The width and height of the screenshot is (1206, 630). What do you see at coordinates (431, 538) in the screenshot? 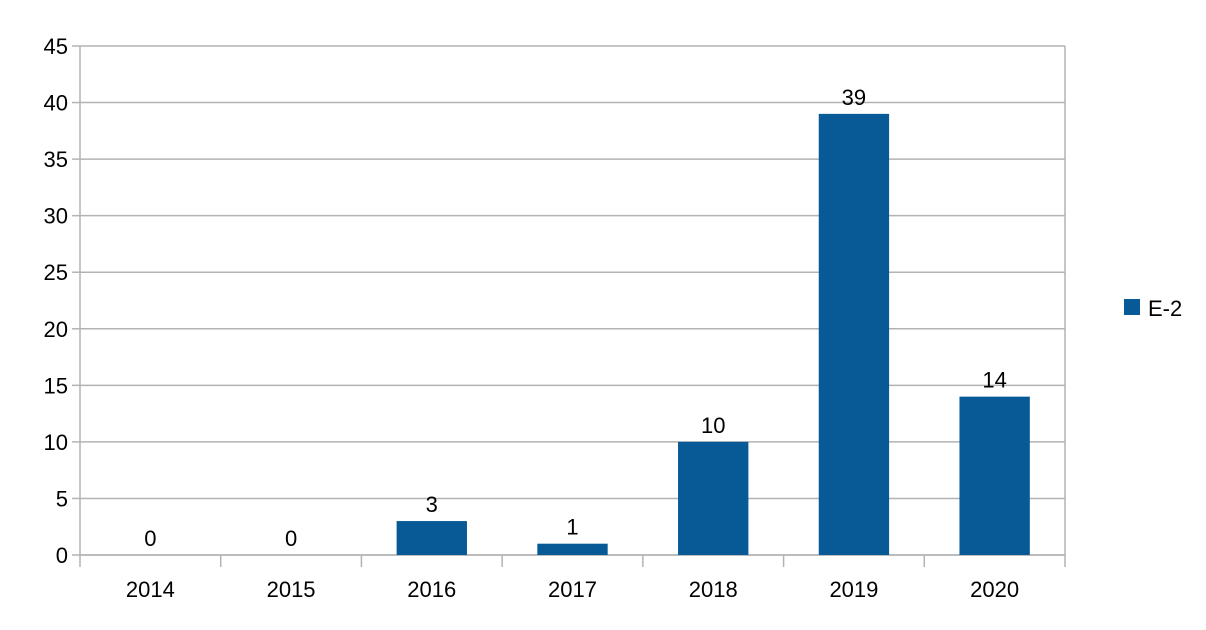
I see `bar-2016` at bounding box center [431, 538].